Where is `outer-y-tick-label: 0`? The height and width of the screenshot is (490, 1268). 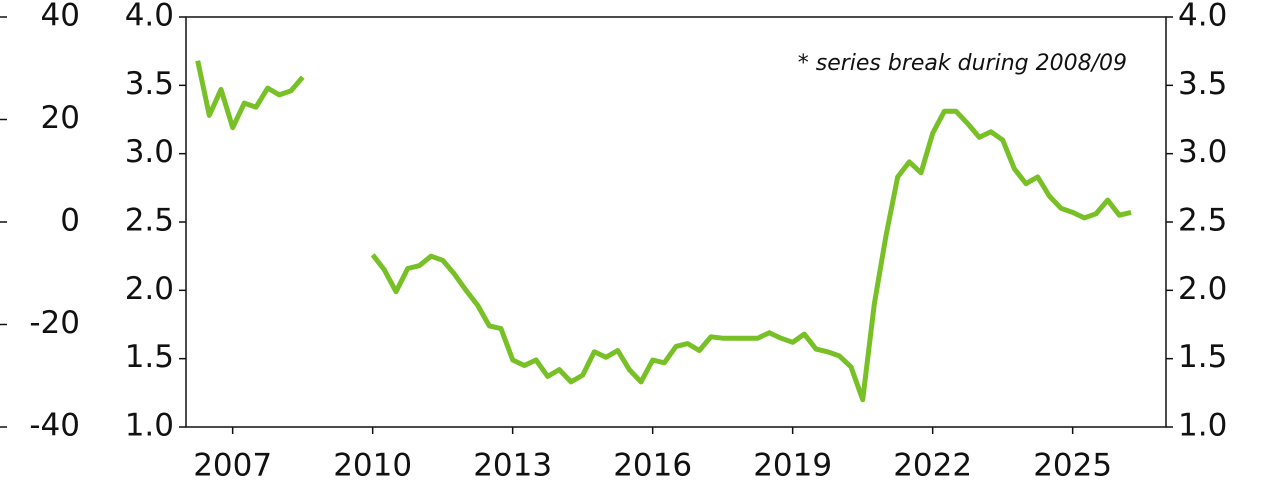 outer-y-tick-label: 0 is located at coordinates (70, 221).